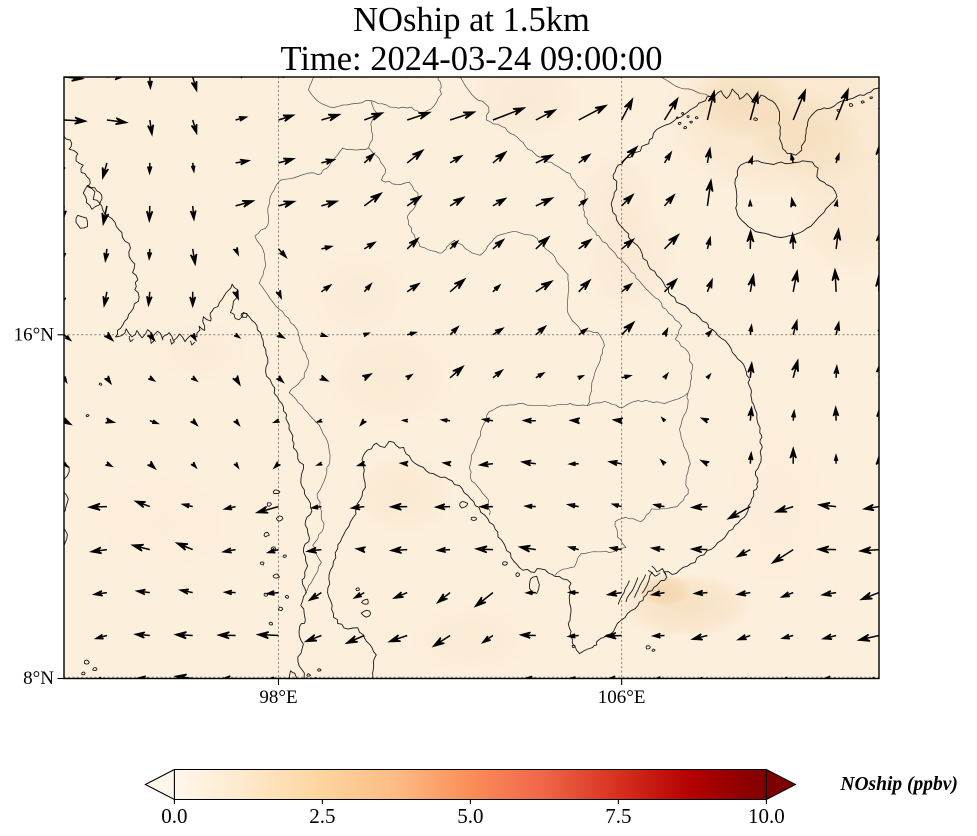 This screenshot has height=836, width=977. Describe the element at coordinates (201, 352) in the screenshot. I see `concentration-blob` at that location.